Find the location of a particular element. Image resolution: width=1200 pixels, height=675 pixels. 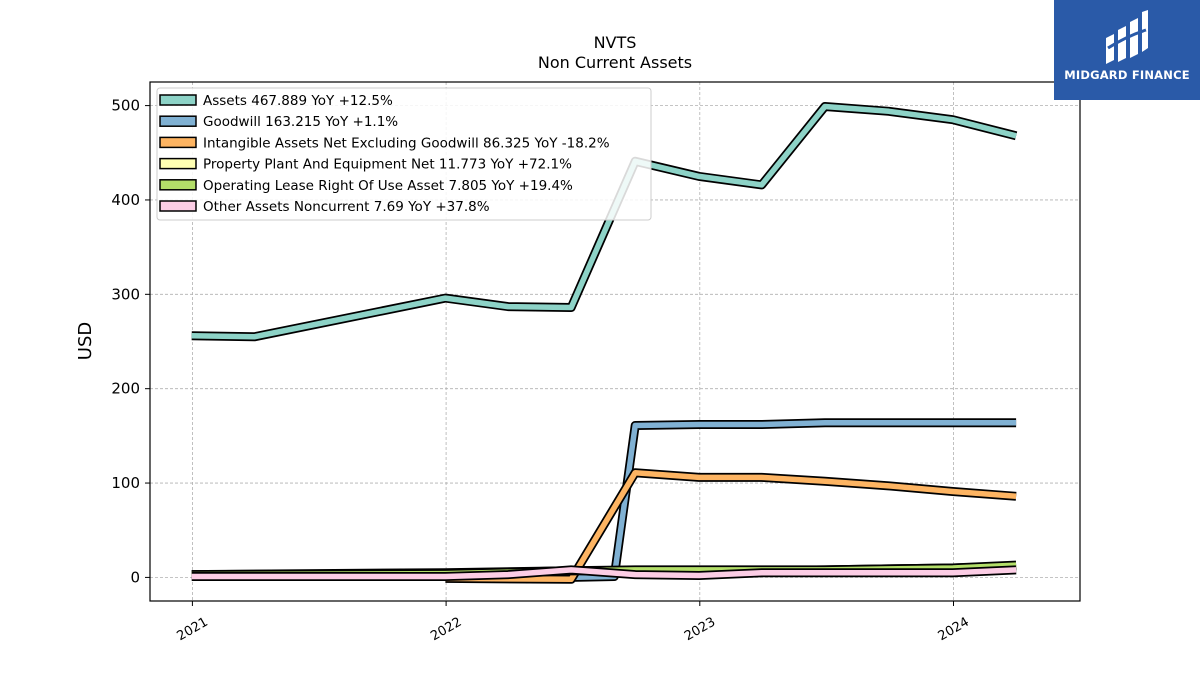

series-line-outline is located at coordinates (794, 500).